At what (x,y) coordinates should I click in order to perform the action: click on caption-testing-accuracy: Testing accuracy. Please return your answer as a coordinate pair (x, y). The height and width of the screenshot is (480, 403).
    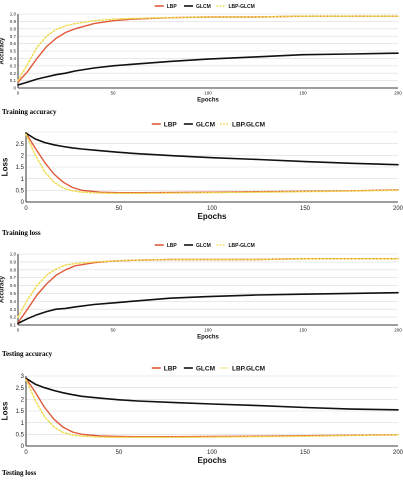
    Looking at the image, I should click on (27, 354).